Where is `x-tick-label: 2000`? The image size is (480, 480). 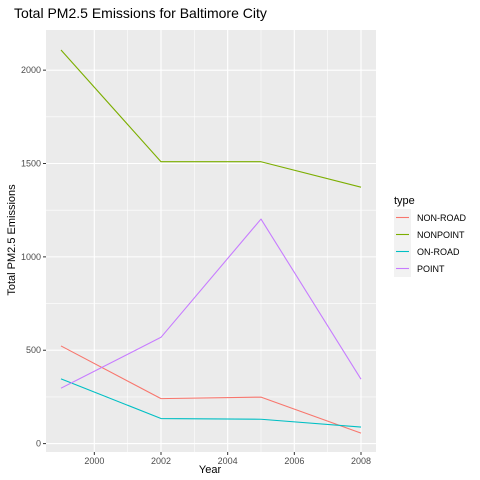 x-tick-label: 2000 is located at coordinates (94, 461).